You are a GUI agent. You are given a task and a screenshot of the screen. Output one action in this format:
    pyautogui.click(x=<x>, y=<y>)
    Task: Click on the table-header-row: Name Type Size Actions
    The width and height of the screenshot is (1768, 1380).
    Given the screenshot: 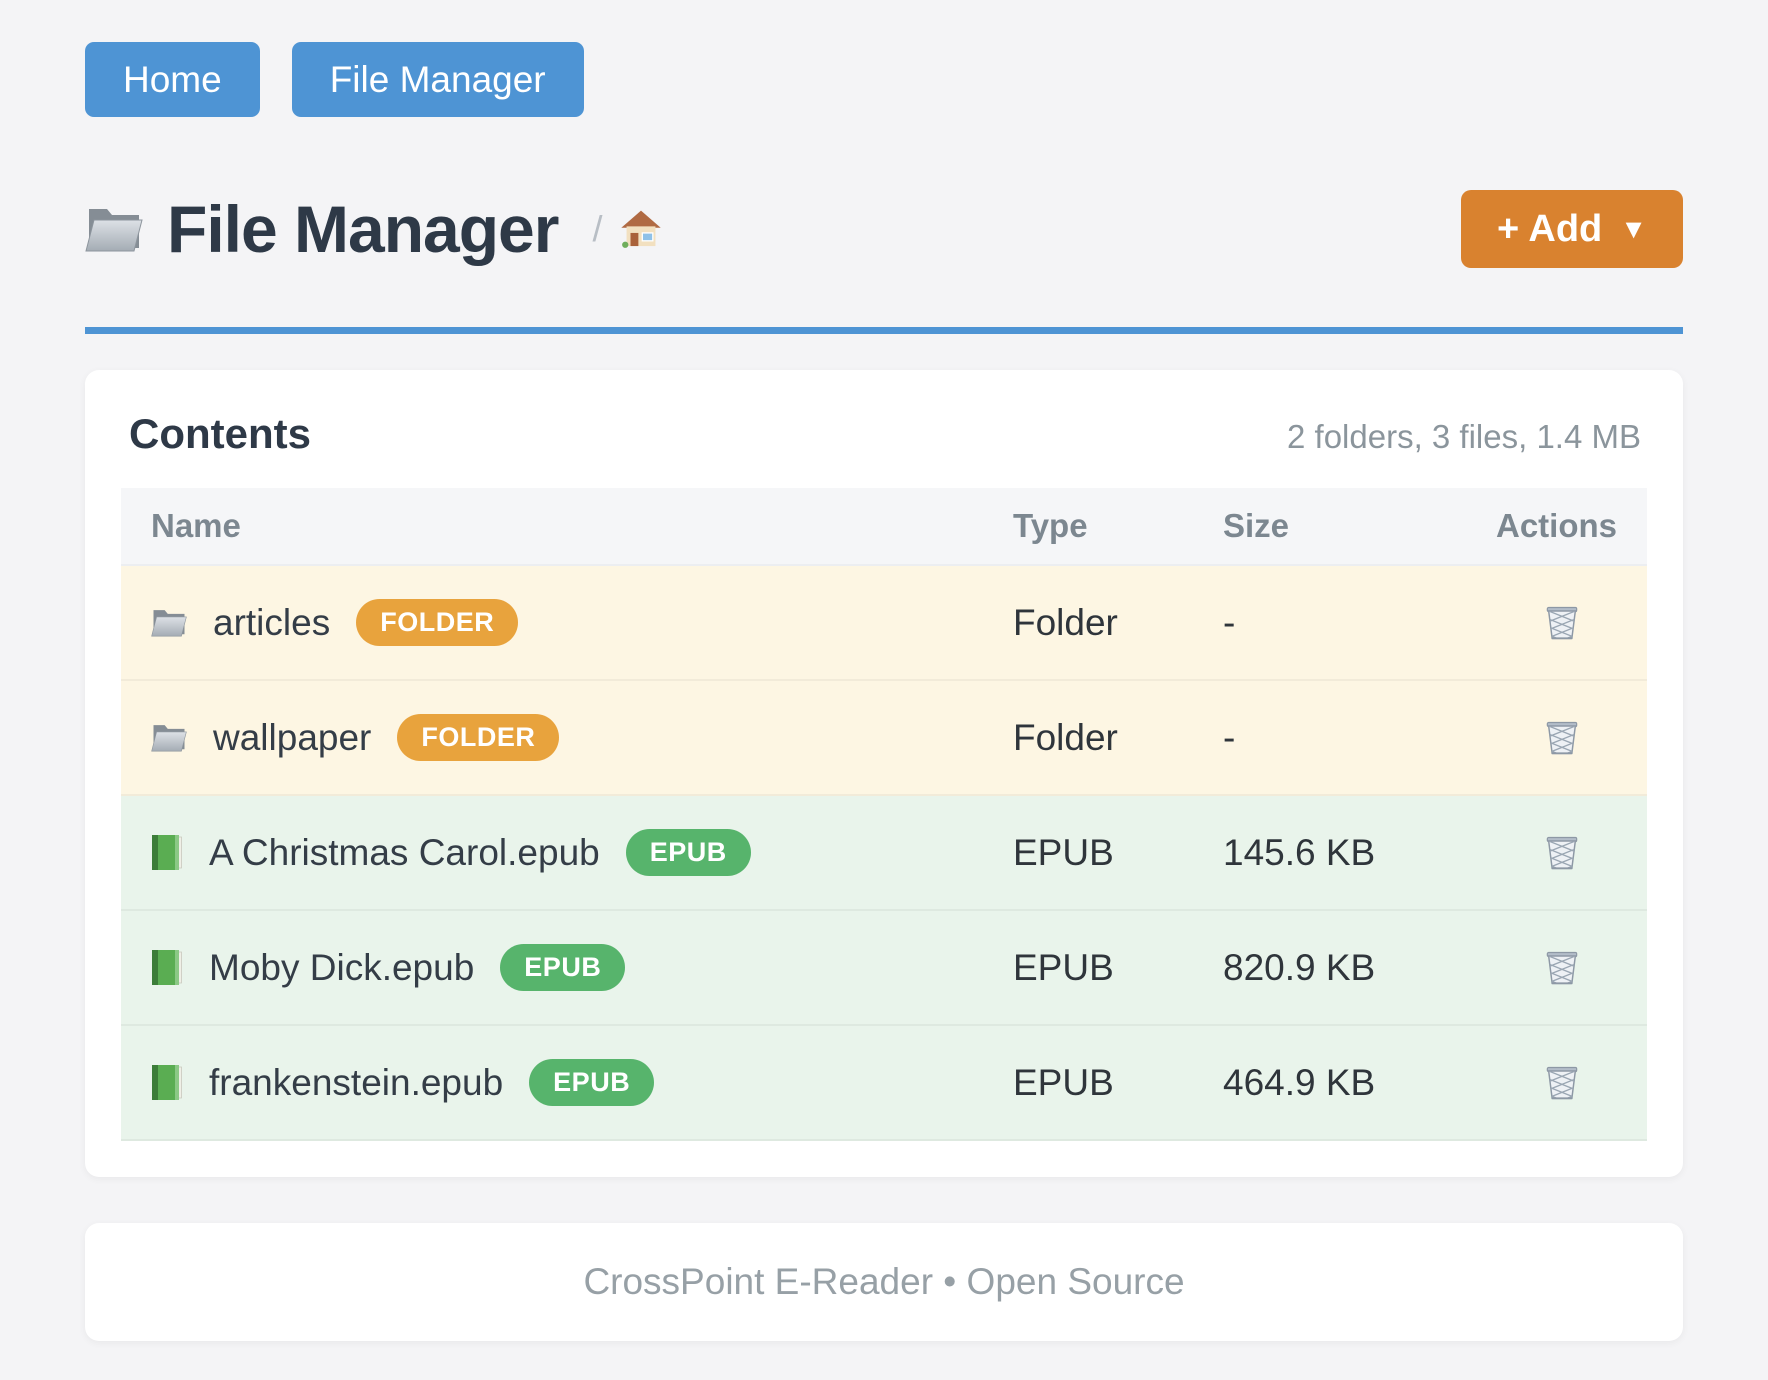 What is the action you would take?
    pyautogui.click(x=884, y=527)
    